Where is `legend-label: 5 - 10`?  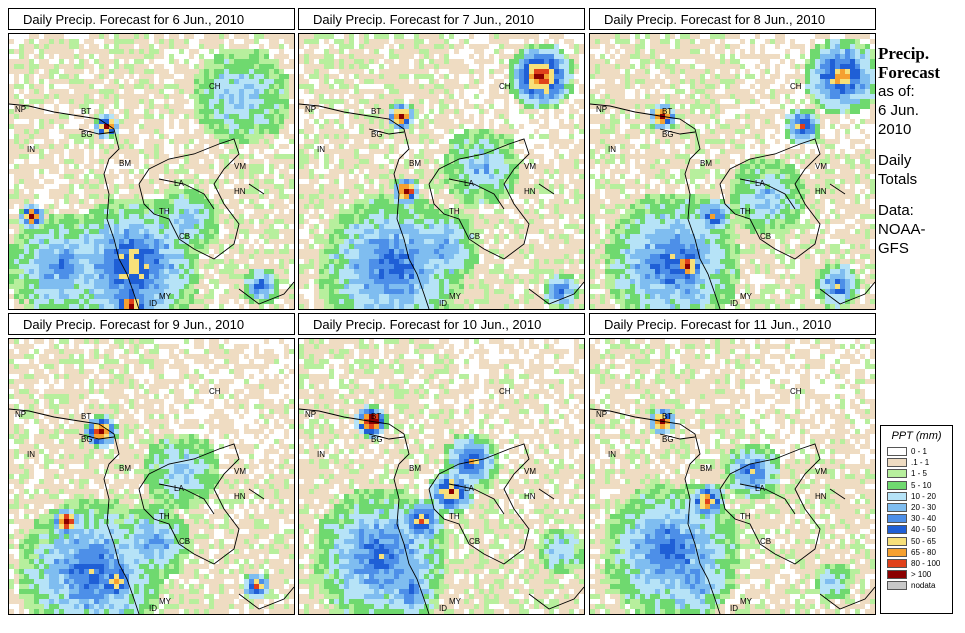 legend-label: 5 - 10 is located at coordinates (921, 485).